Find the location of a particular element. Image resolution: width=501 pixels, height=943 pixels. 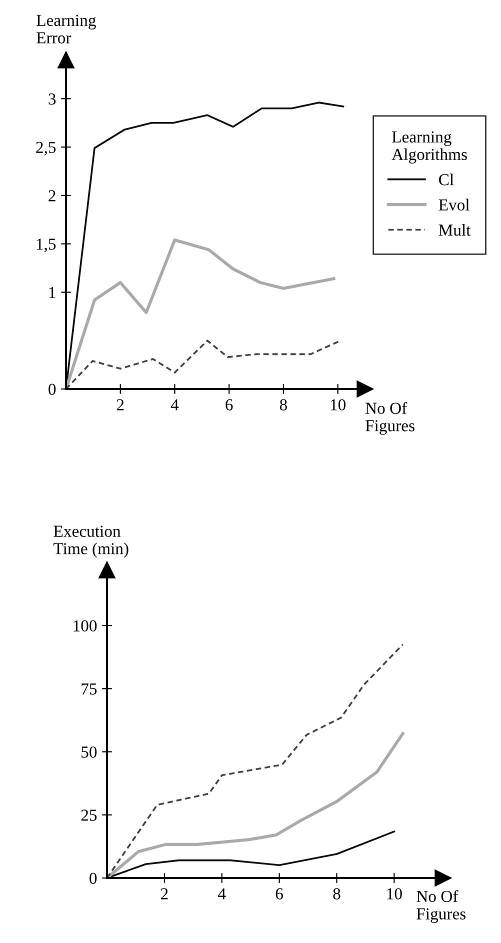

y-axis-title: Learning Error is located at coordinates (66, 29).